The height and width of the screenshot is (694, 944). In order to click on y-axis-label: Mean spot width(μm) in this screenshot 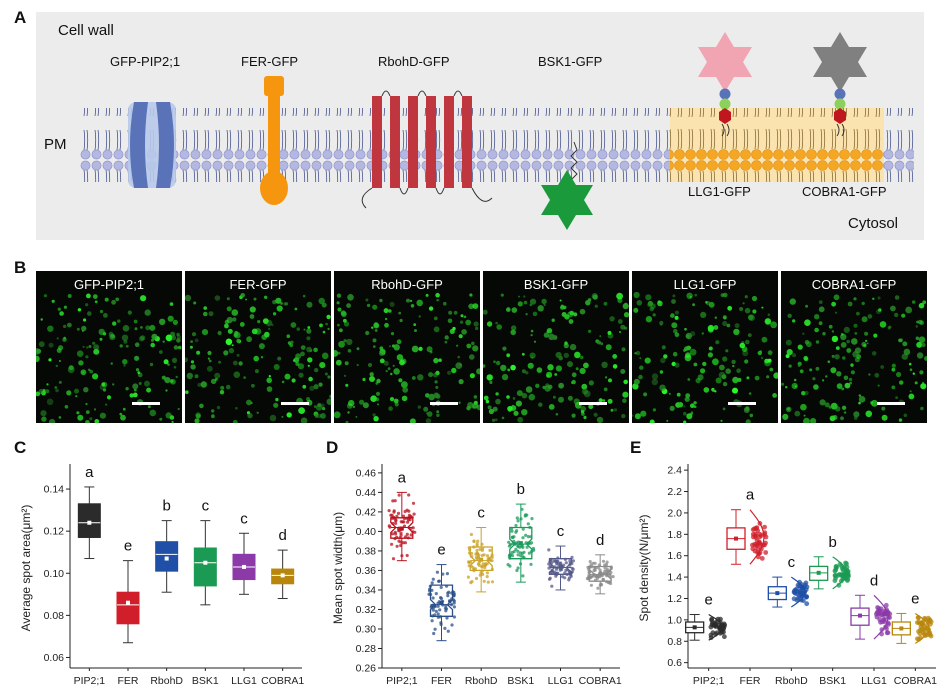, I will do `click(338, 568)`.